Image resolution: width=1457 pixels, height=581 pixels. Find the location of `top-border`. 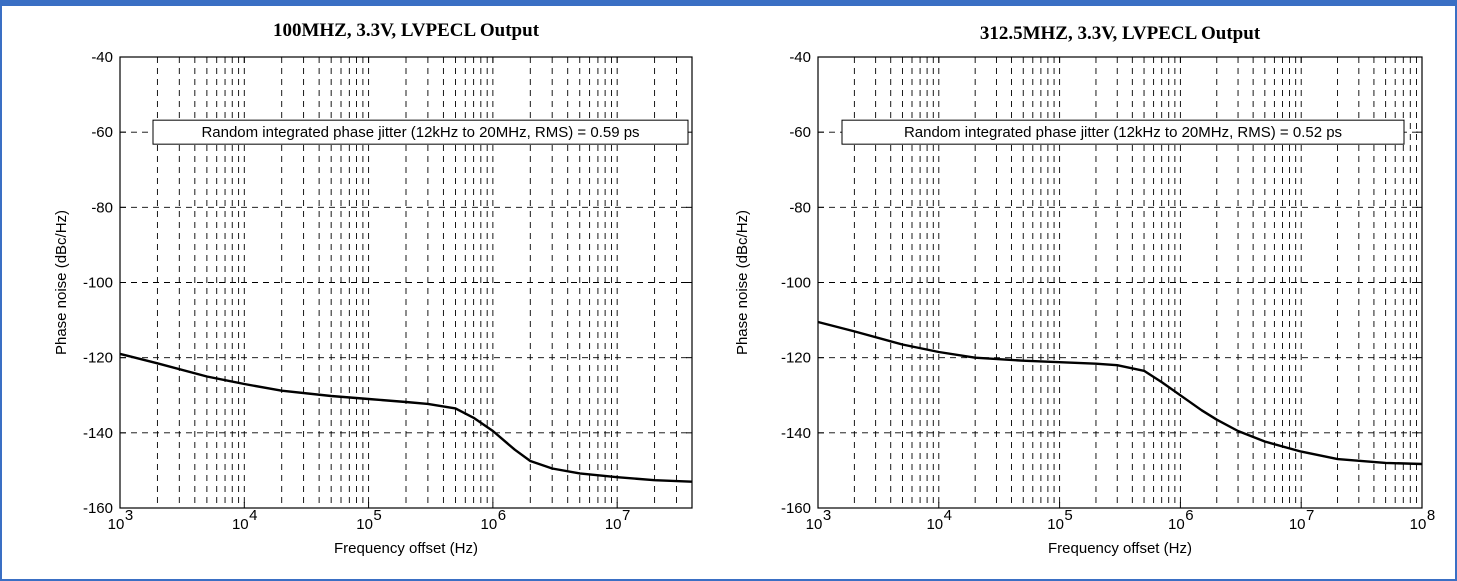

top-border is located at coordinates (728, 3).